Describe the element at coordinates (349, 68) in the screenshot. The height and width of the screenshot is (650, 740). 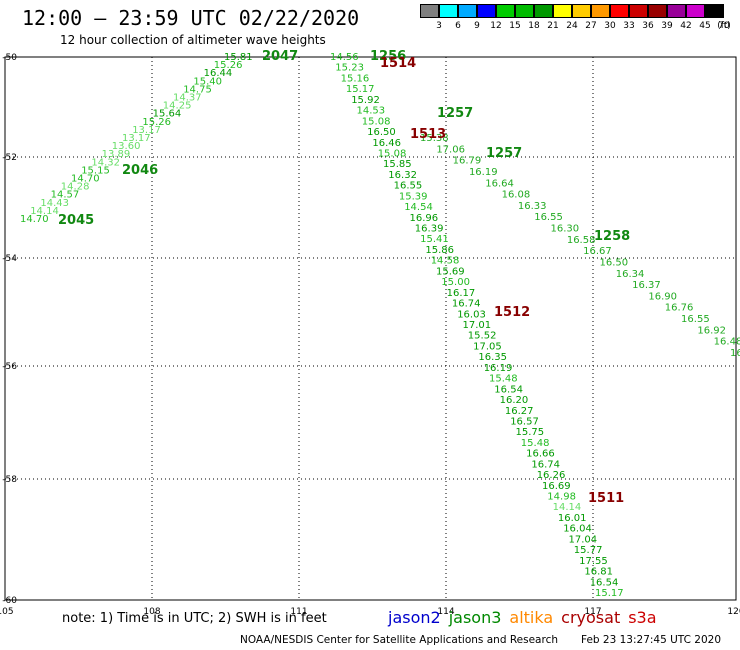
I see `swh-value: 15.23` at that location.